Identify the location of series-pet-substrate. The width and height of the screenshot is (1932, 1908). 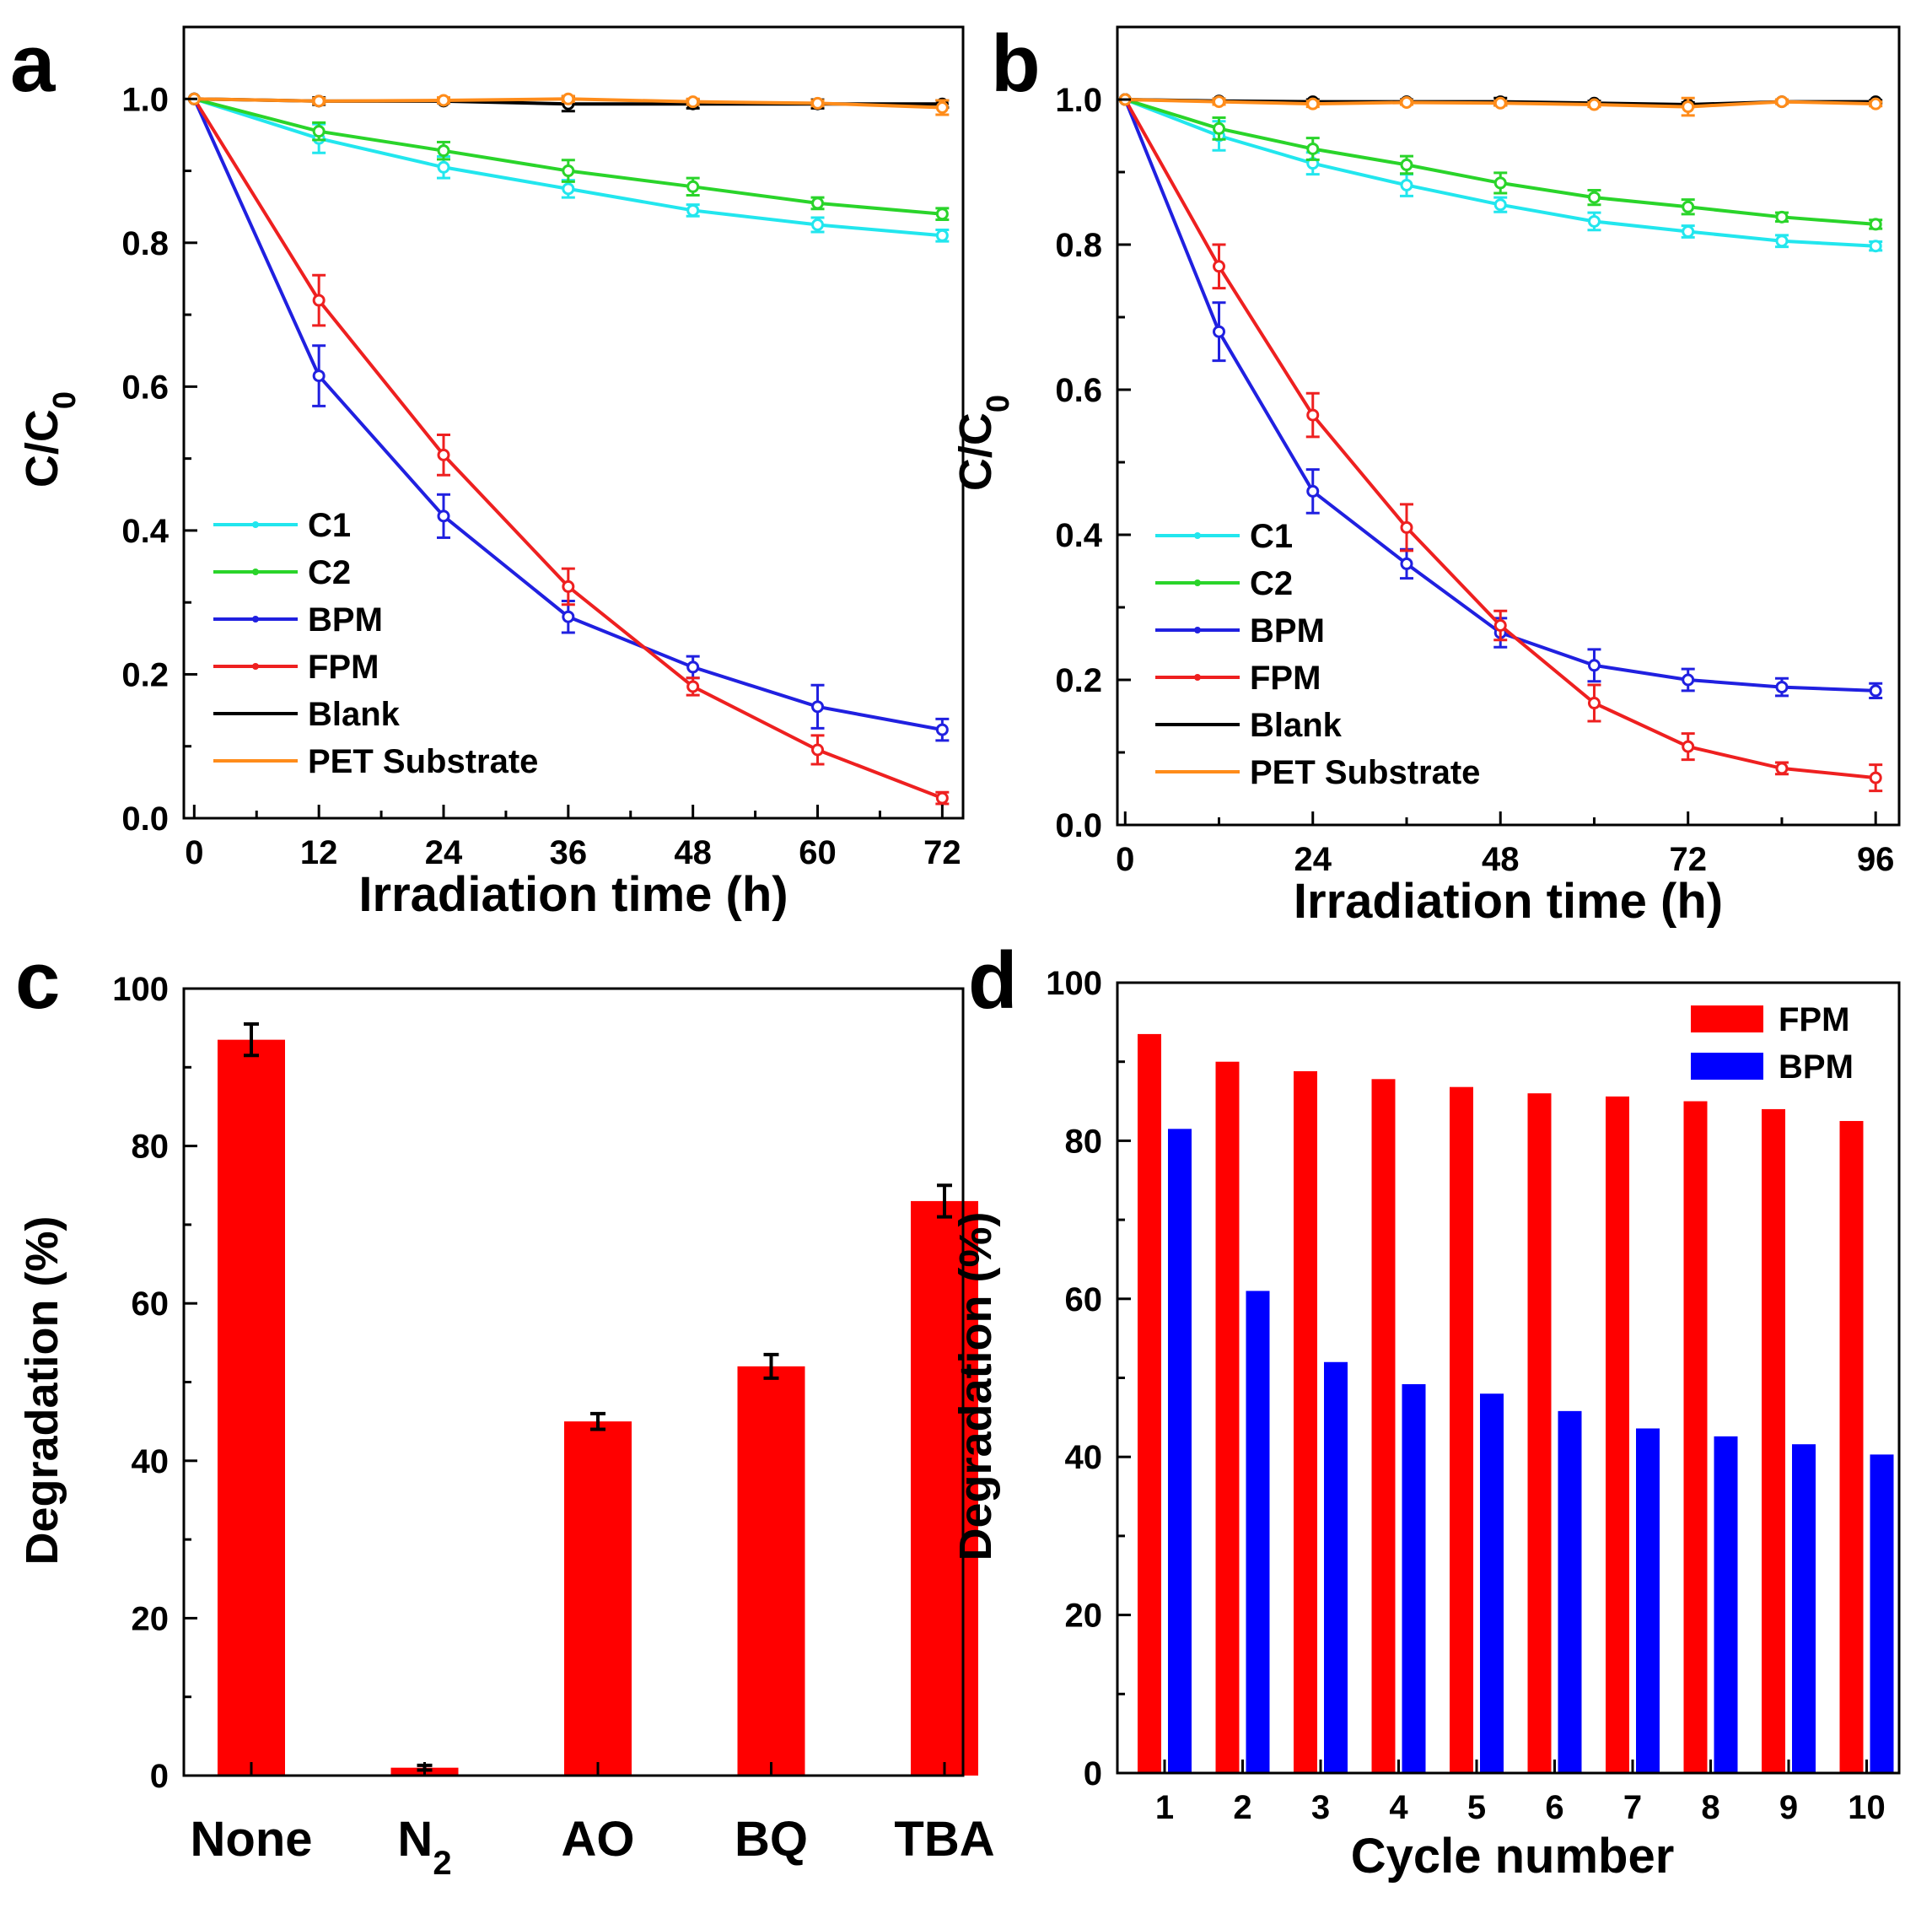
(1500, 105).